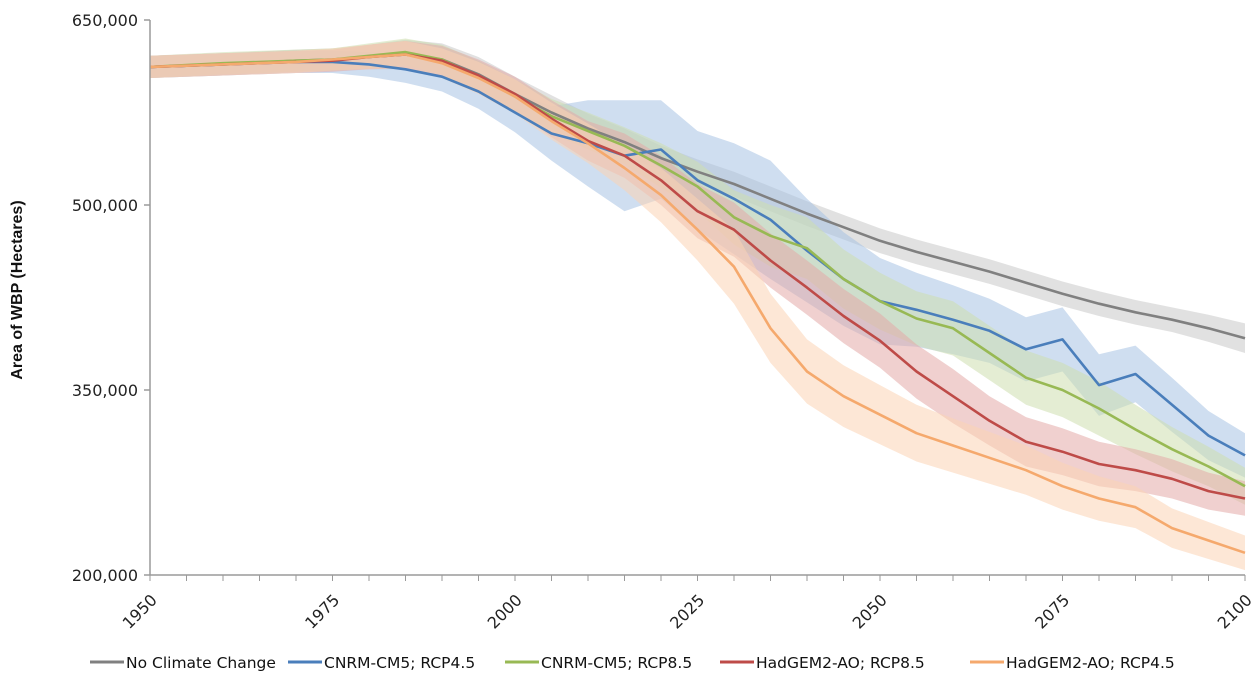 The width and height of the screenshot is (1260, 675). What do you see at coordinates (399, 663) in the screenshot?
I see `legend-label: CNRM-CM5; RCP4.5` at bounding box center [399, 663].